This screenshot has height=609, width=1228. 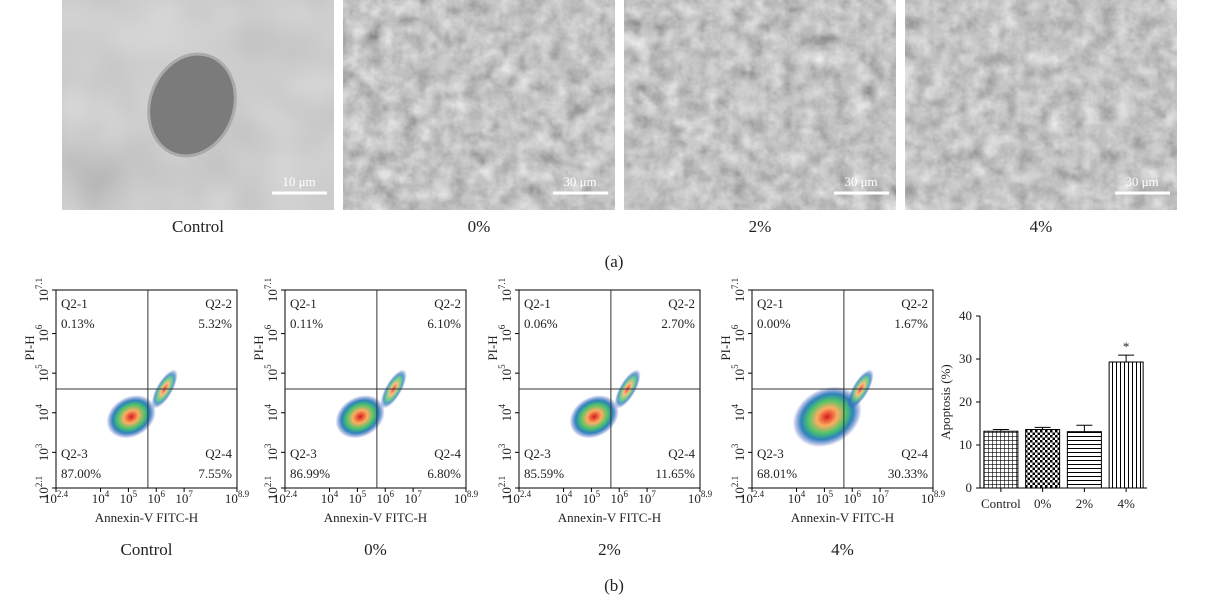 I want to click on quadrant-value: 86.99%, so click(x=310, y=473).